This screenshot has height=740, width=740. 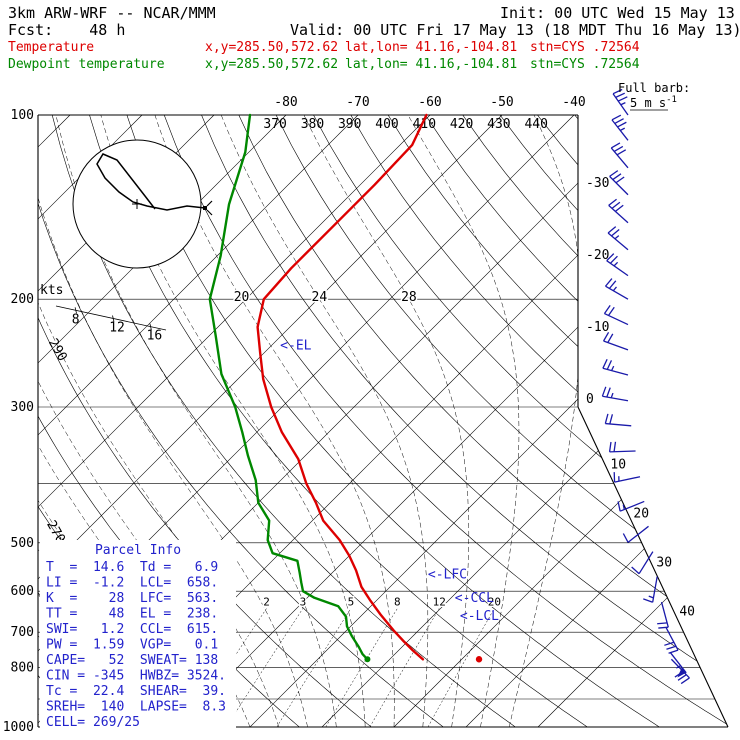 I want to click on init-time: Init: 00 UTC Wed 15 May 13, so click(x=617, y=13).